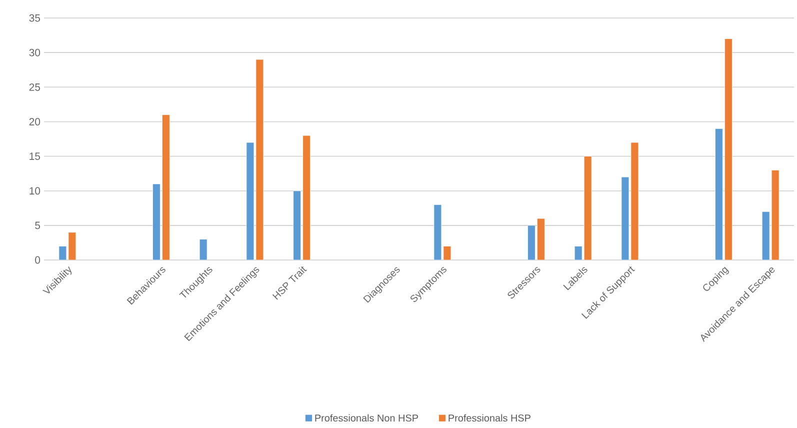  What do you see at coordinates (489, 418) in the screenshot?
I see `legend-label: Professionals HSP` at bounding box center [489, 418].